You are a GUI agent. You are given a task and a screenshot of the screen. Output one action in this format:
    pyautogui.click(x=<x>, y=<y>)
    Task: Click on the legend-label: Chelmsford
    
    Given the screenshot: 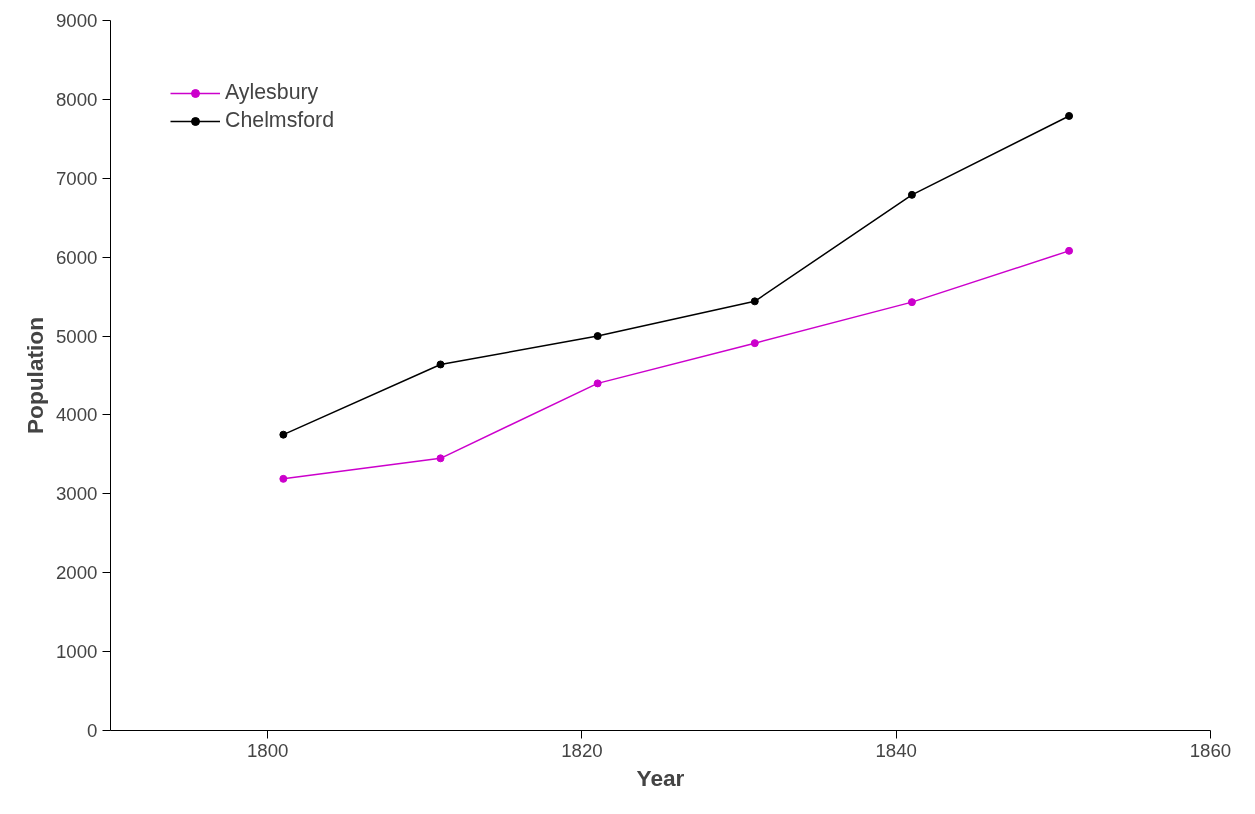 What is the action you would take?
    pyautogui.click(x=280, y=120)
    